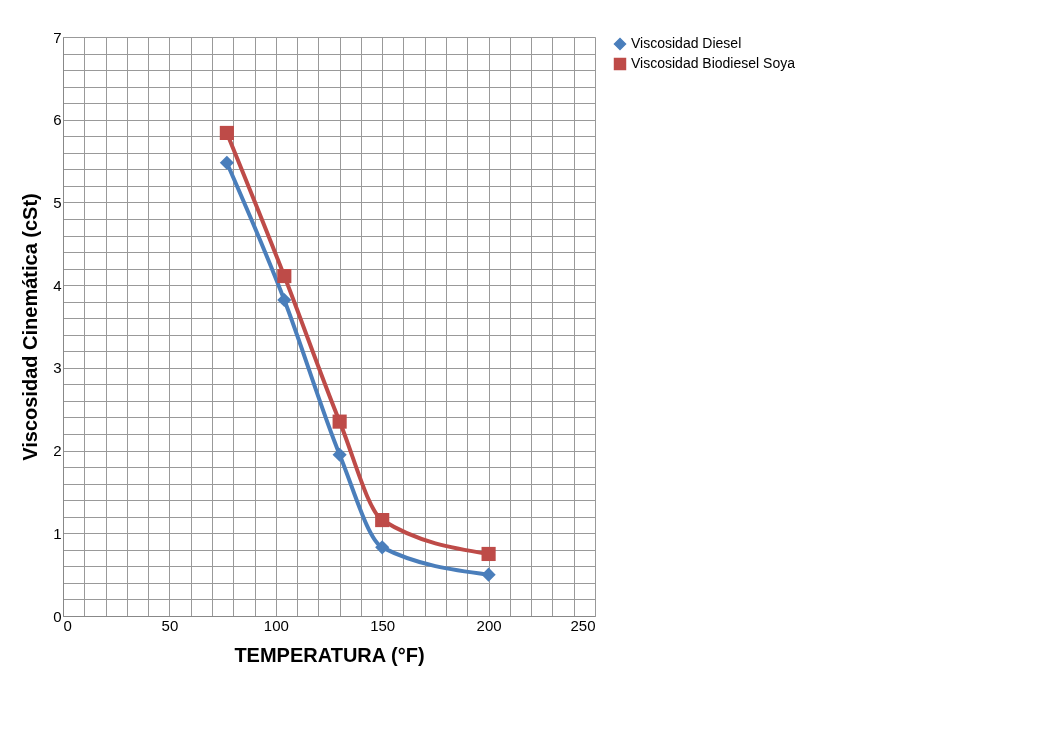  What do you see at coordinates (30, 327) in the screenshot?
I see `y-axis-title: Viscosidad Cinemática (cSt)` at bounding box center [30, 327].